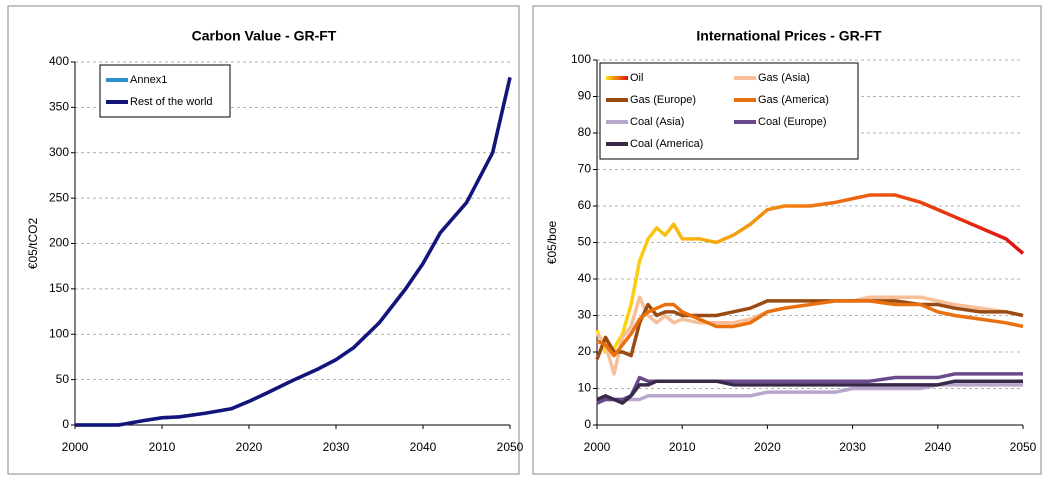 This screenshot has width=1043, height=482. Describe the element at coordinates (657, 122) in the screenshot. I see `legend-label: Coal (Asia)` at that location.